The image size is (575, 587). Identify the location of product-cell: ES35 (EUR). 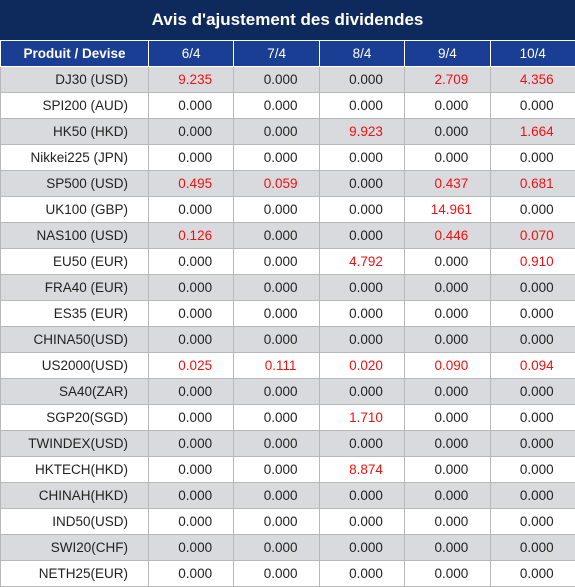
(74, 313).